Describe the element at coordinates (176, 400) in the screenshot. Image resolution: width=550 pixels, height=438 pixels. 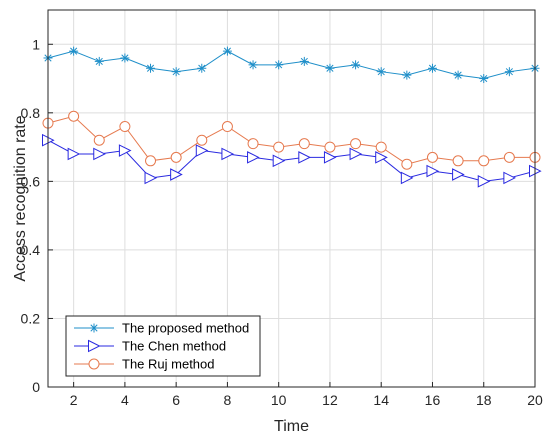
I see `x-tick-label: 6` at that location.